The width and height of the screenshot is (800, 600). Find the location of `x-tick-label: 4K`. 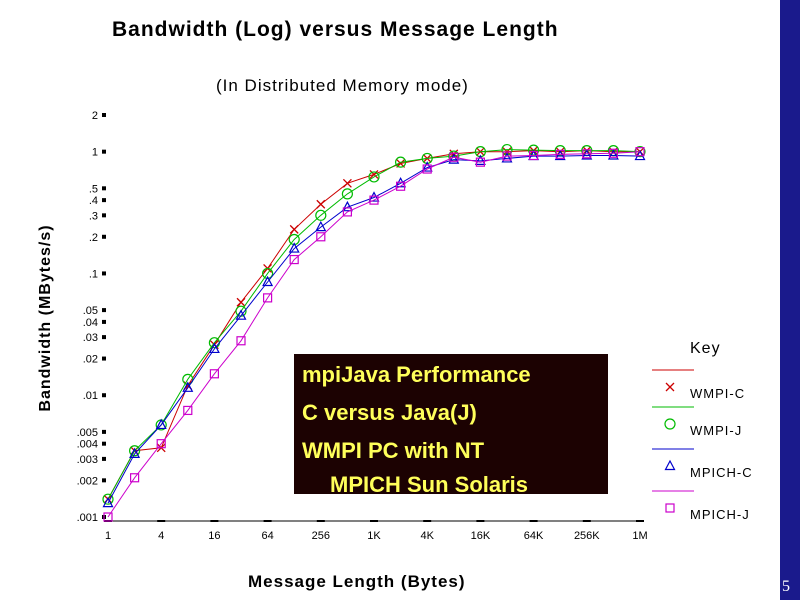

x-tick-label: 4K is located at coordinates (427, 536).